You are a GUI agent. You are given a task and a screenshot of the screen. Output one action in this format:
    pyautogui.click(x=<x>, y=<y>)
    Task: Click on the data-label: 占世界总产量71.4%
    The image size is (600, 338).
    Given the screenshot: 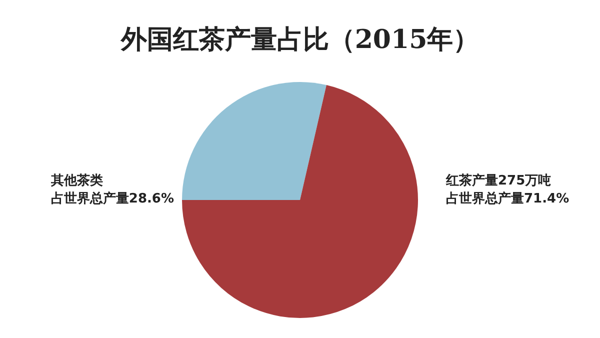 What is the action you would take?
    pyautogui.click(x=508, y=198)
    